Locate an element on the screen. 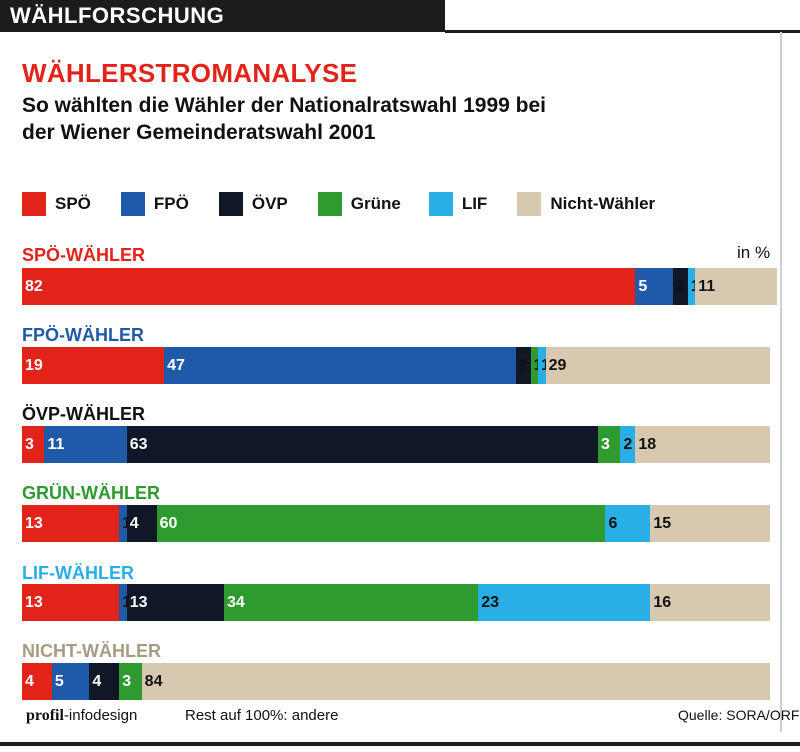  legend-label-gruene: Grüne is located at coordinates (375, 203).